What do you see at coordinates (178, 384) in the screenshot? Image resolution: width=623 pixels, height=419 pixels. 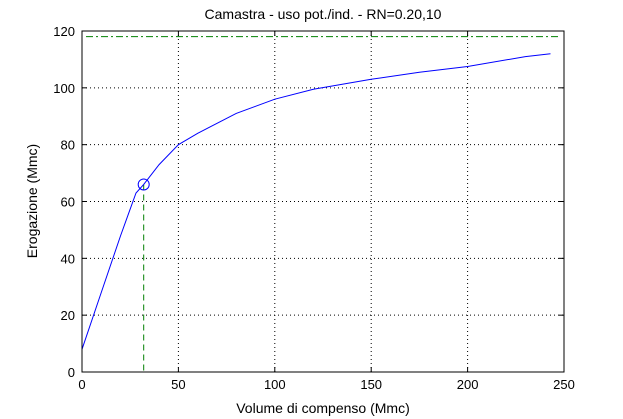 I see `x-tick-label: 50` at bounding box center [178, 384].